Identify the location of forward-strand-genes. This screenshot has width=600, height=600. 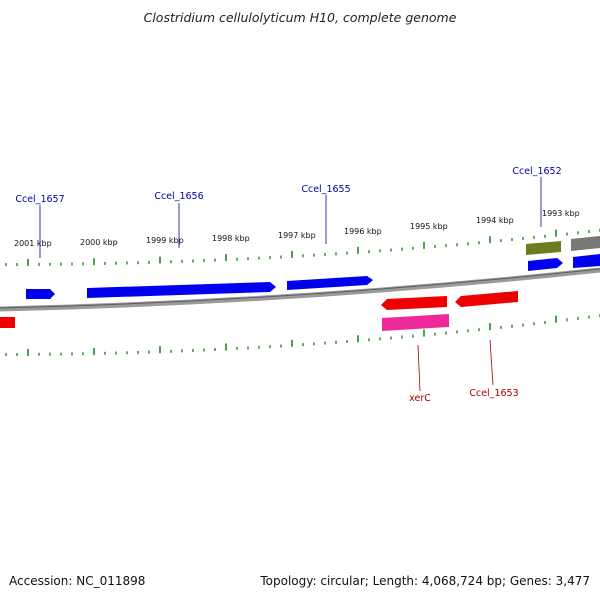
(313, 267).